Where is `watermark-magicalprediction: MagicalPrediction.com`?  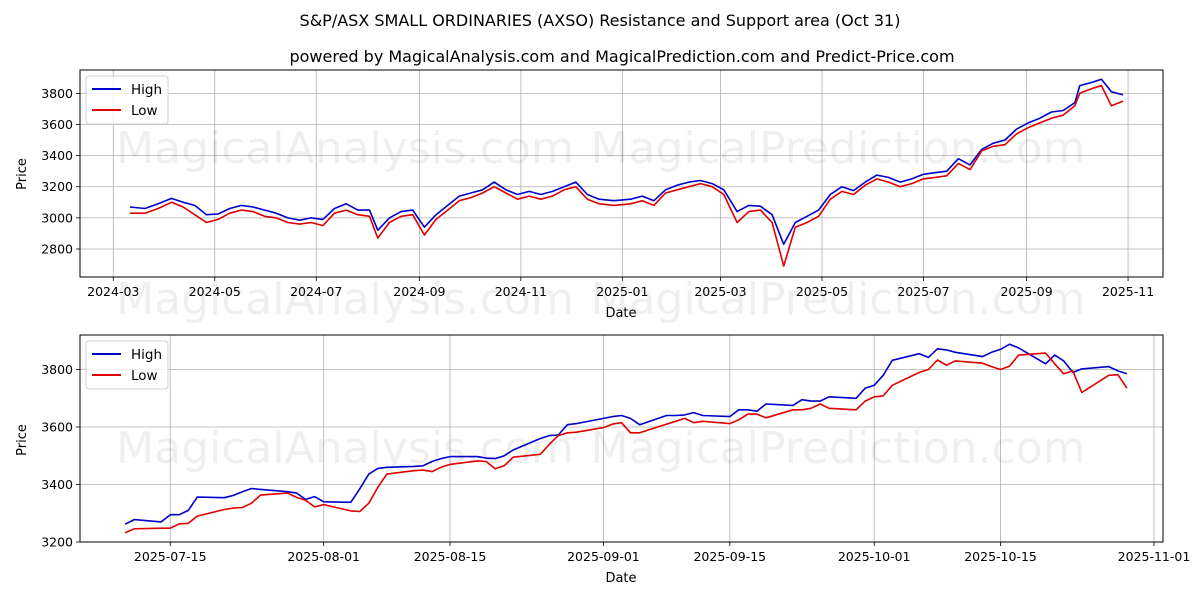
watermark-magicalprediction: MagicalPrediction.com is located at coordinates (838, 148).